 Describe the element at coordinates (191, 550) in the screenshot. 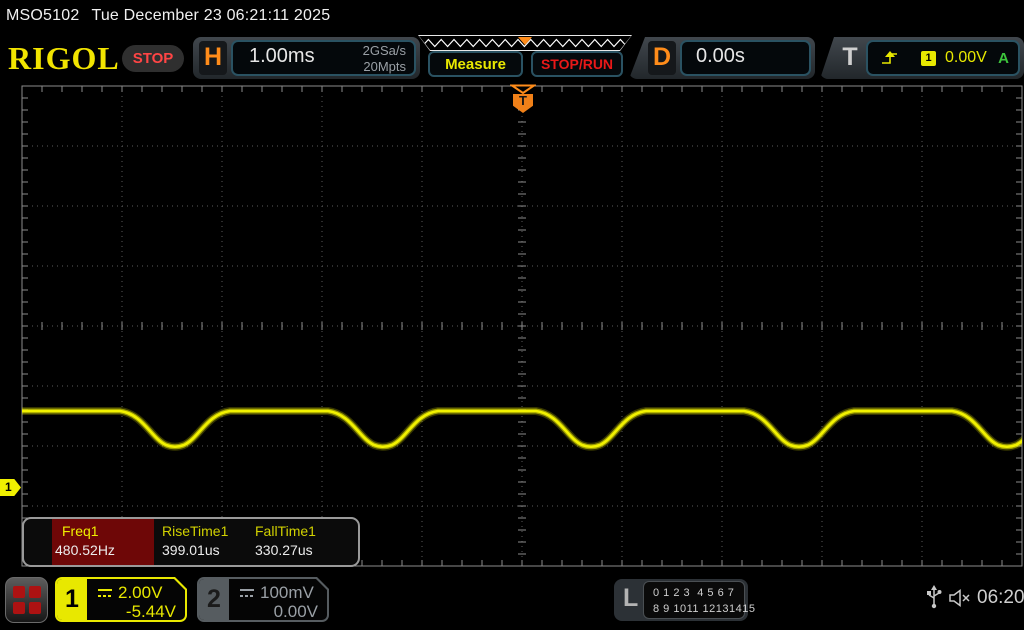

I see `measurement-value: 399.01us` at that location.